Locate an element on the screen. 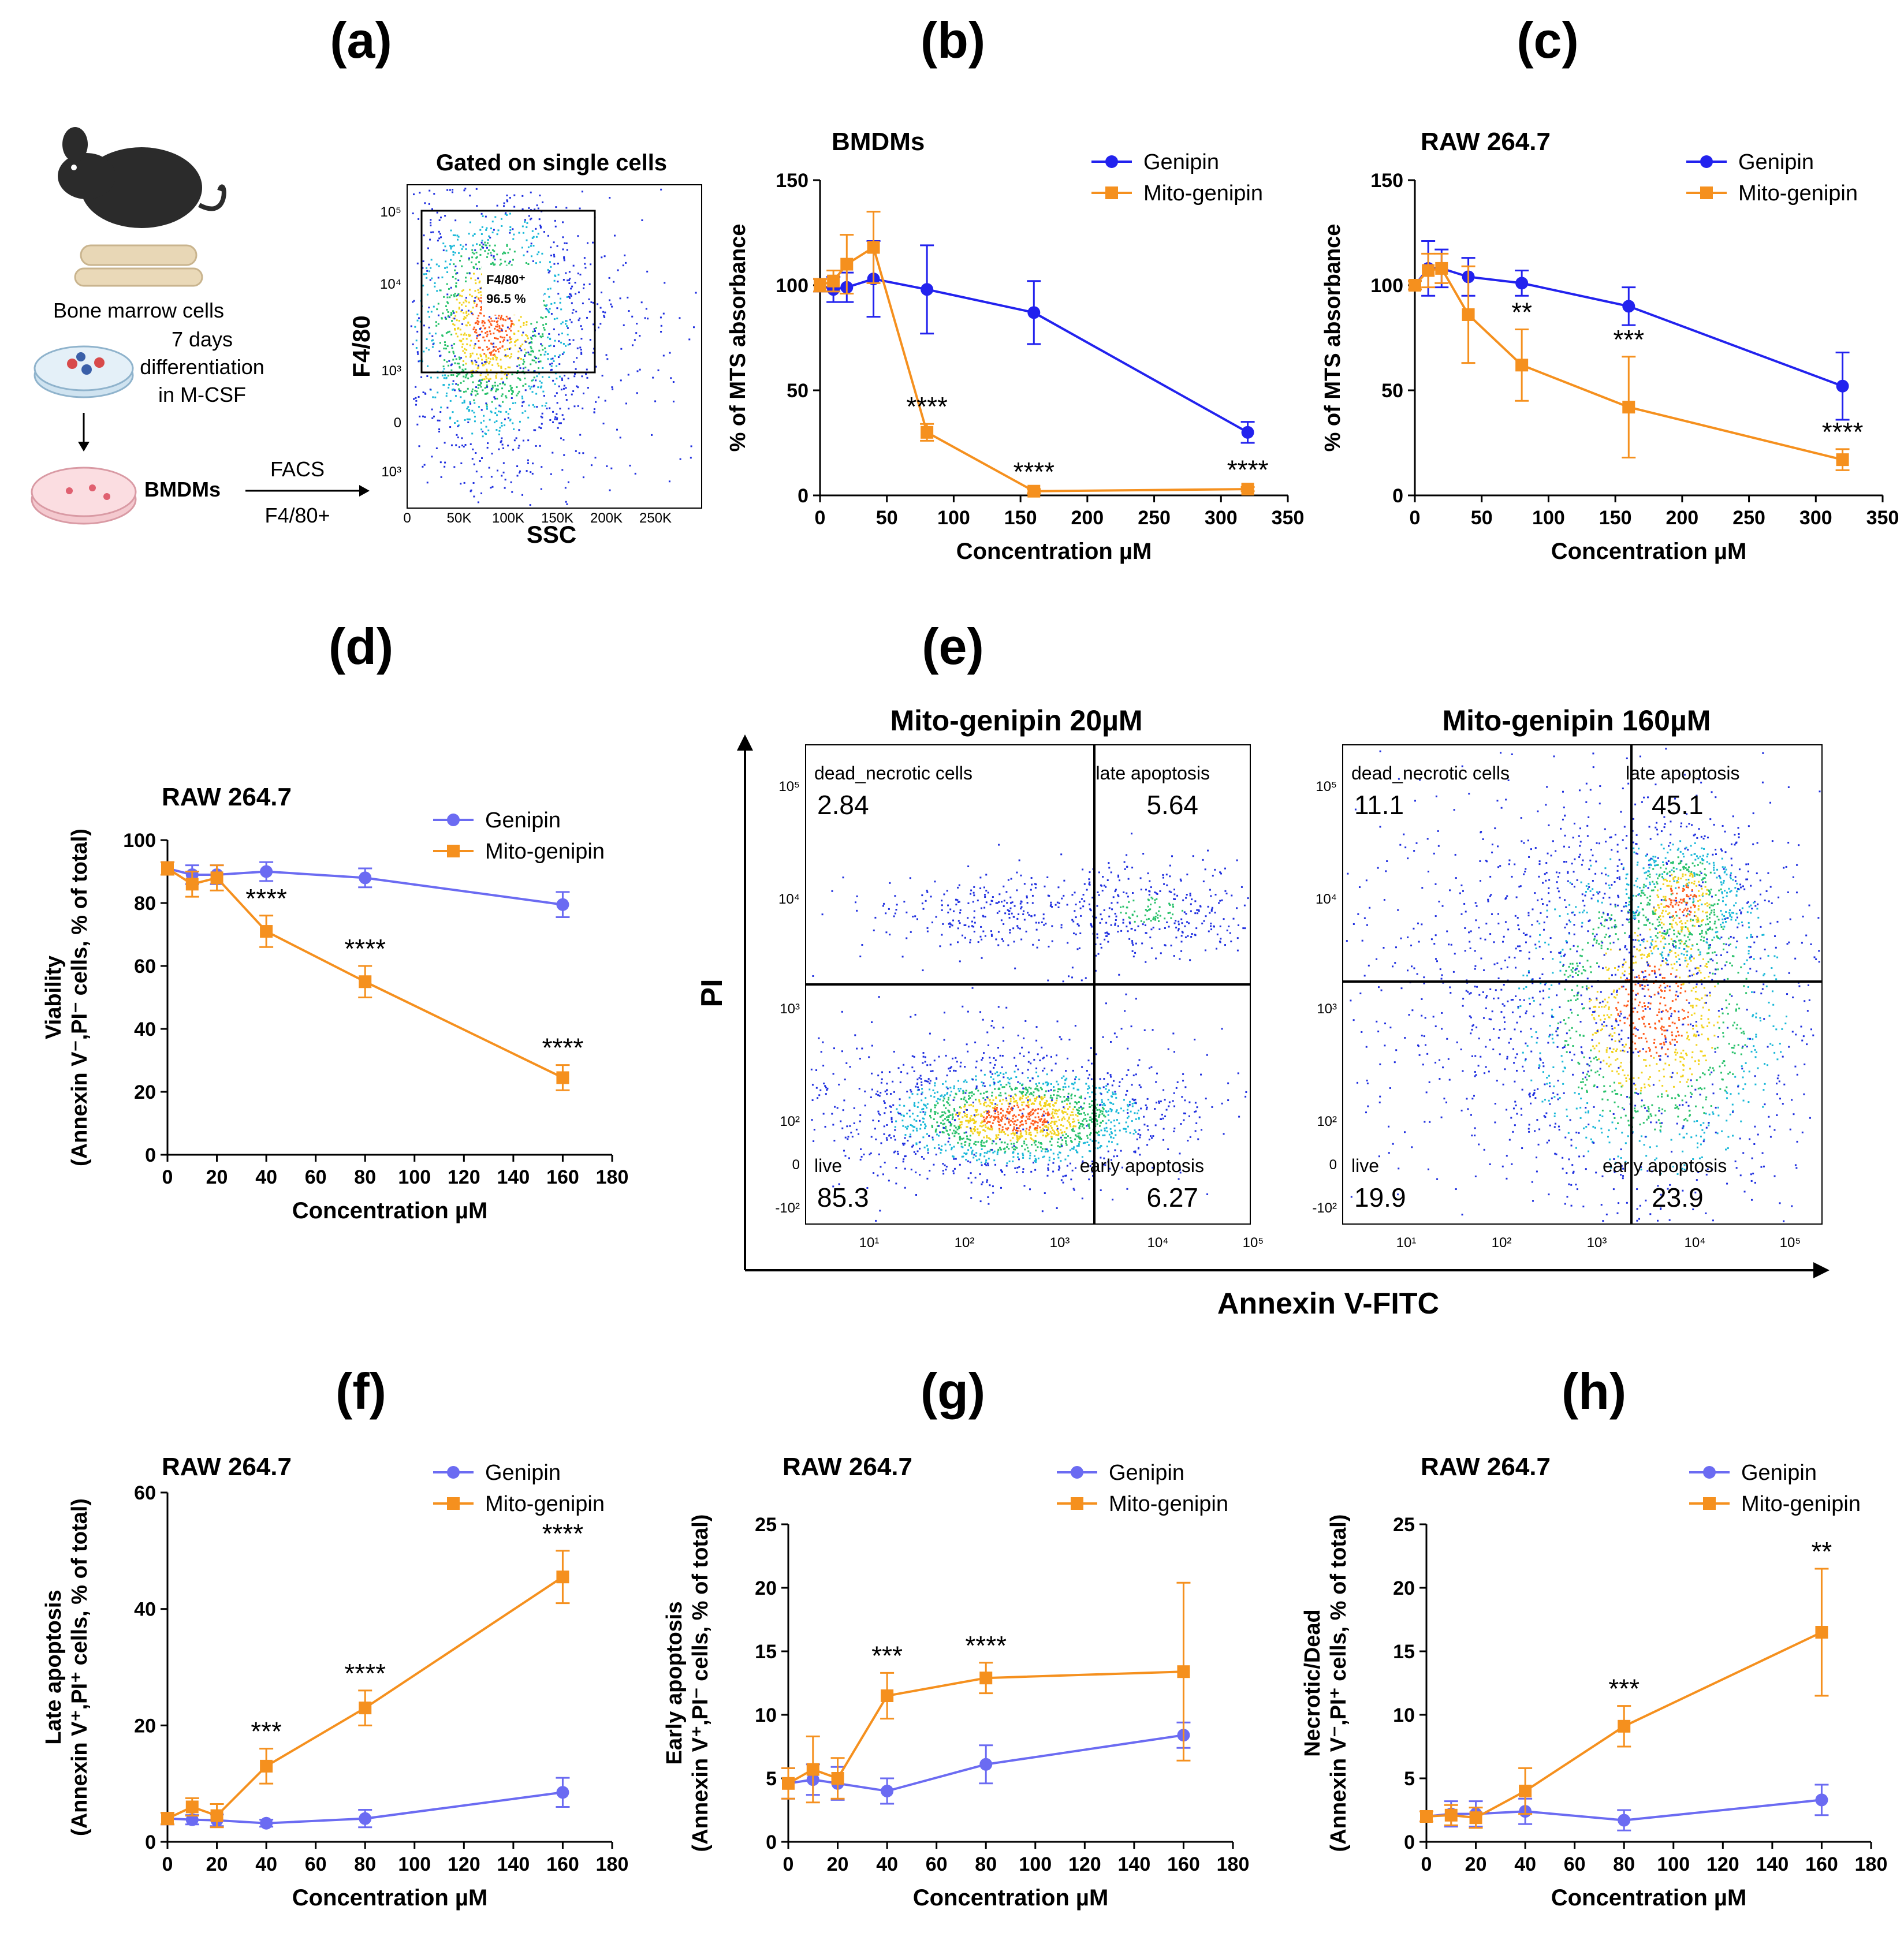 Image resolution: width=1904 pixels, height=1940 pixels. y-axis-label-2: (Annexin V⁻,PI⁻ cells, % of total) is located at coordinates (80, 997).